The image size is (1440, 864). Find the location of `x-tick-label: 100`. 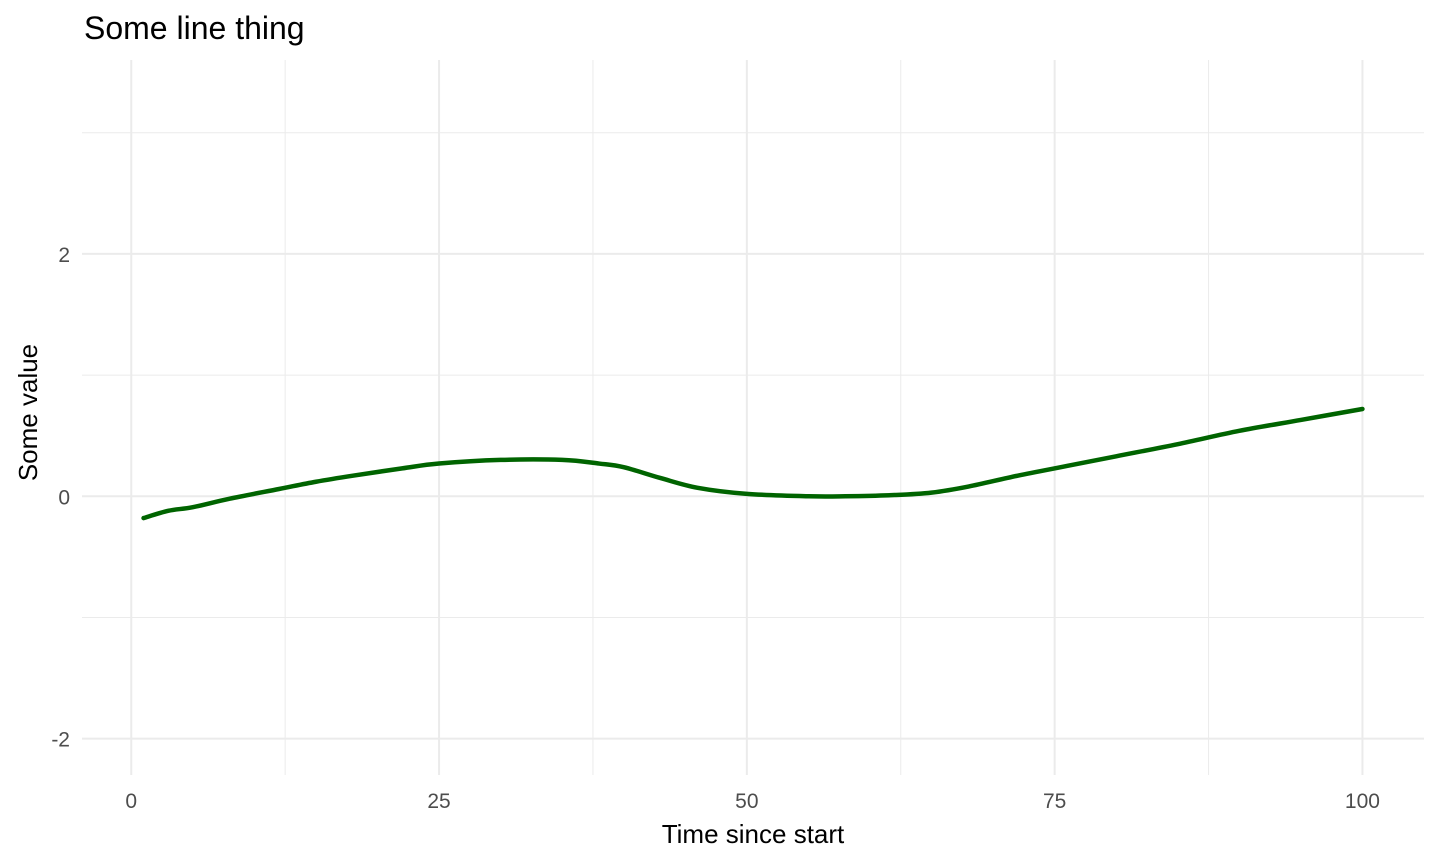

x-tick-label: 100 is located at coordinates (1362, 801).